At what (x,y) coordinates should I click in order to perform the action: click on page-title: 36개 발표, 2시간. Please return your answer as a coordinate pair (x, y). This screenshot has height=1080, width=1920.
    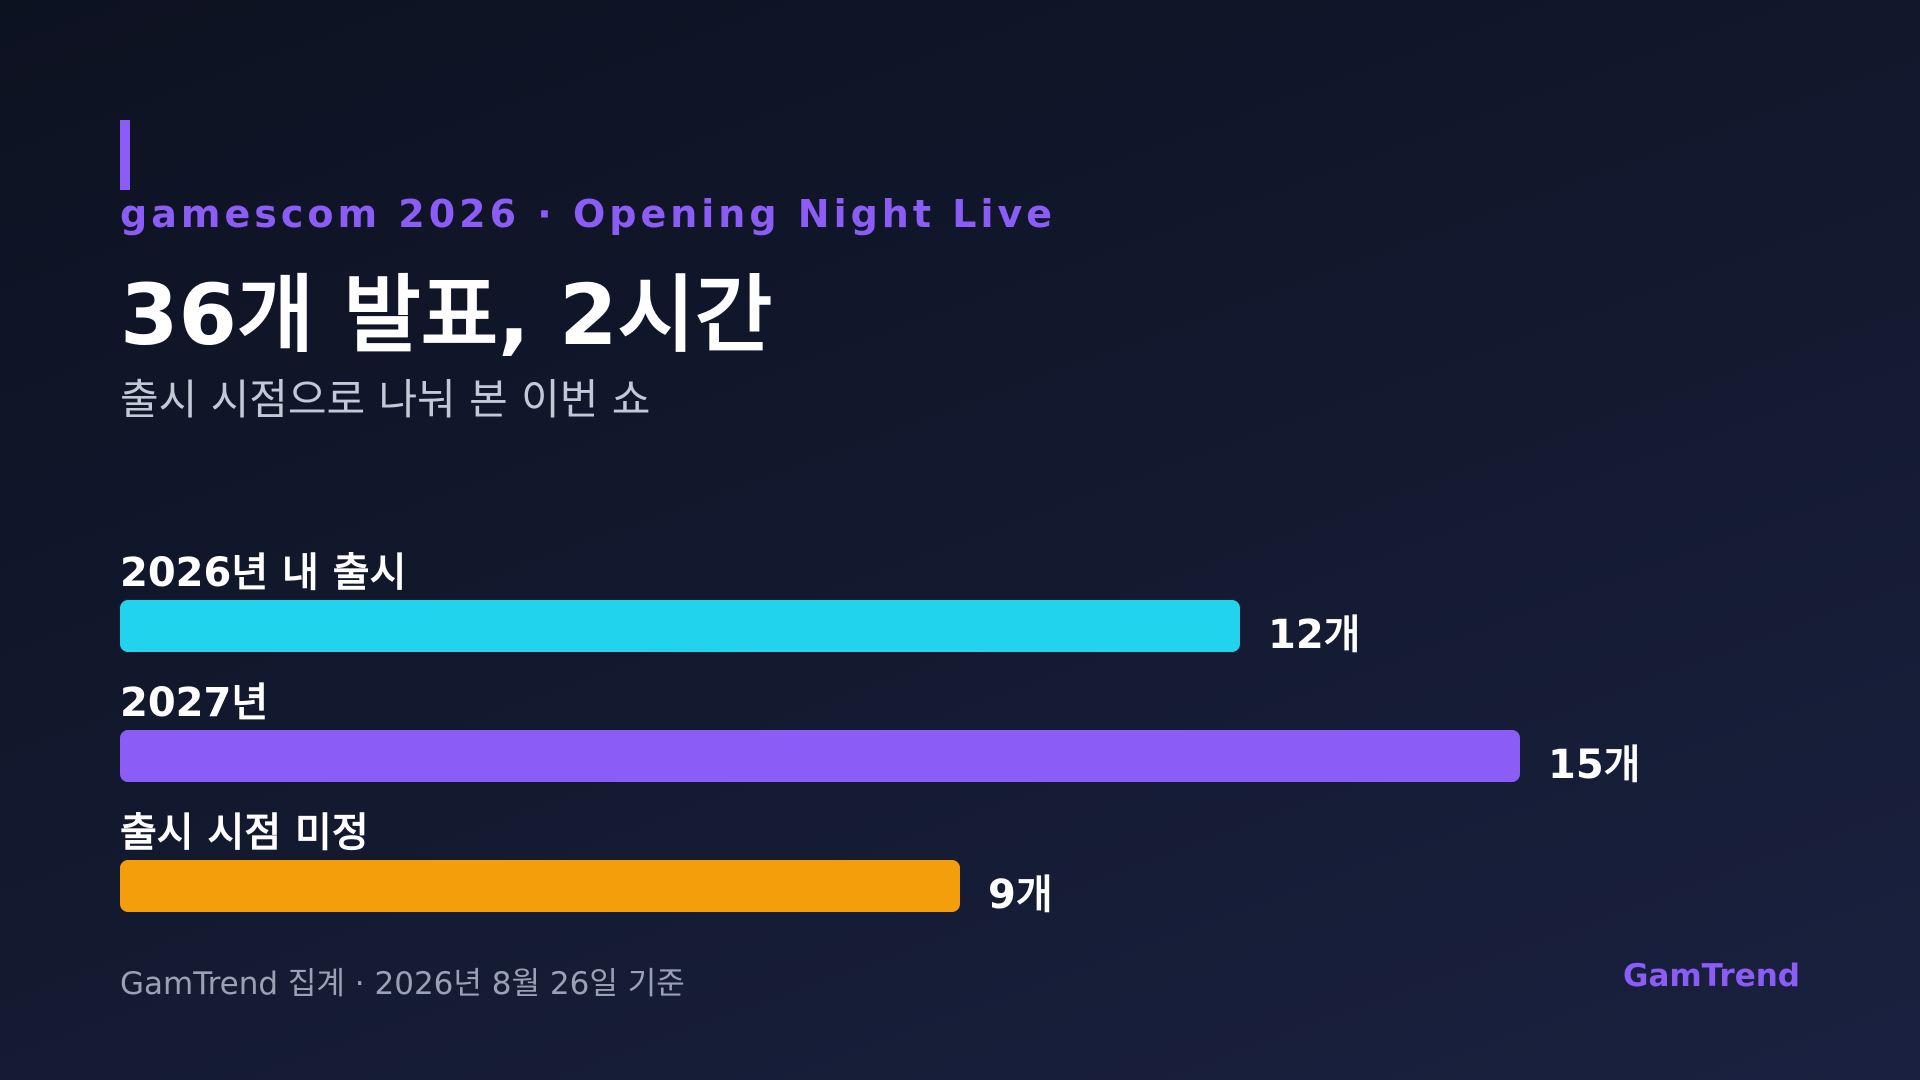
    Looking at the image, I should click on (446, 315).